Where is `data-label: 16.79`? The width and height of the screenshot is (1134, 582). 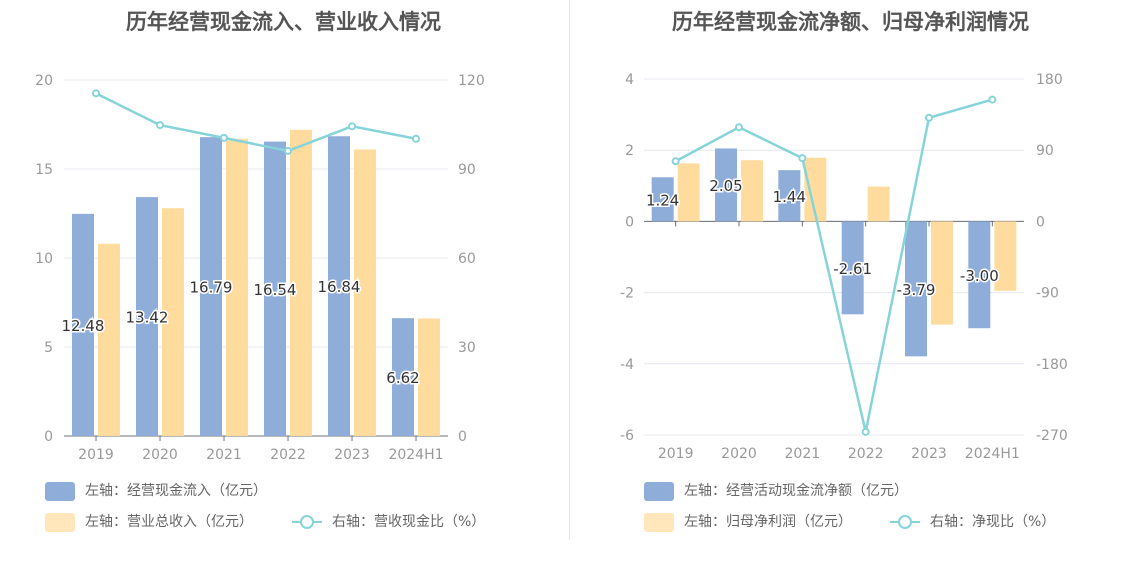
data-label: 16.79 is located at coordinates (211, 288).